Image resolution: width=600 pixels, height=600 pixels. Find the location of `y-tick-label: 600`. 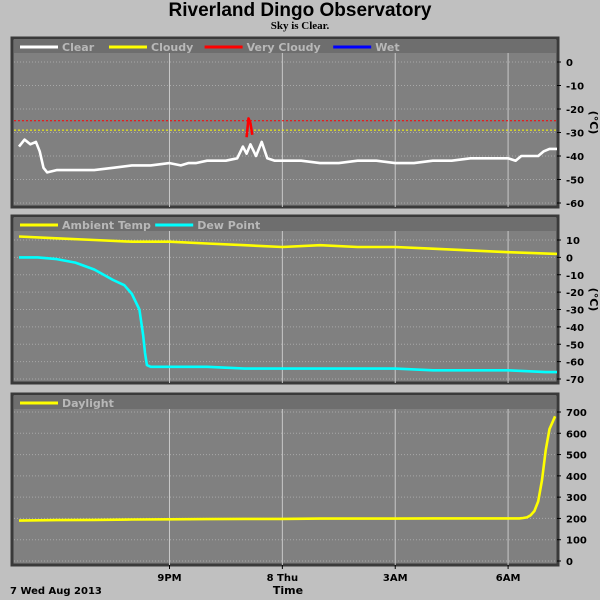

y-tick-label: 600 is located at coordinates (576, 434).